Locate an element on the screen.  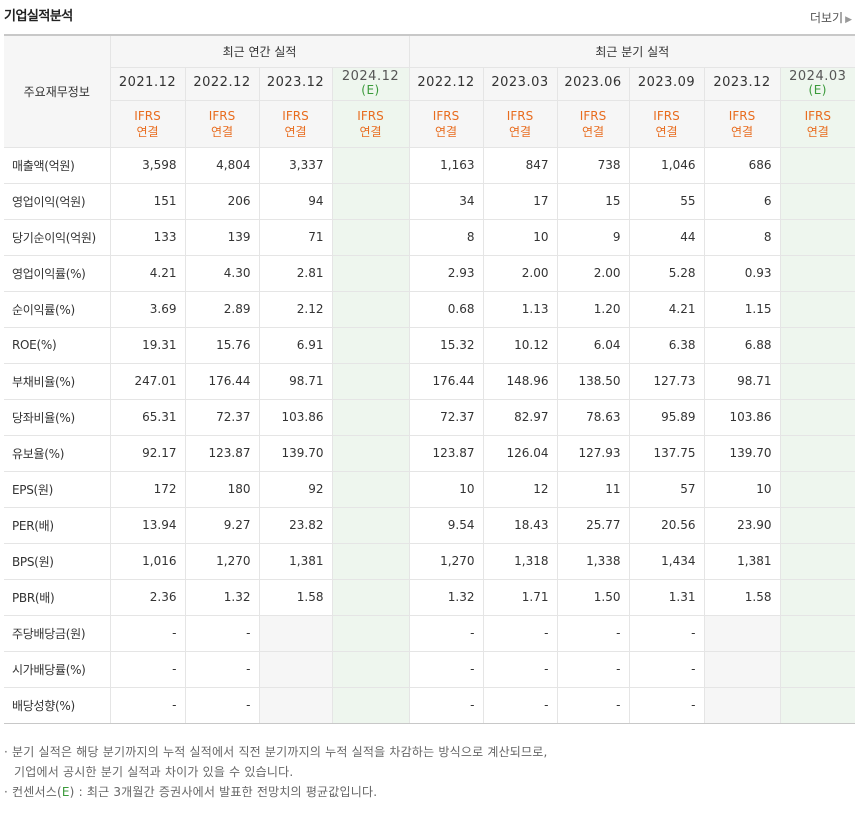
table-cell: 1.50 is located at coordinates (593, 597).